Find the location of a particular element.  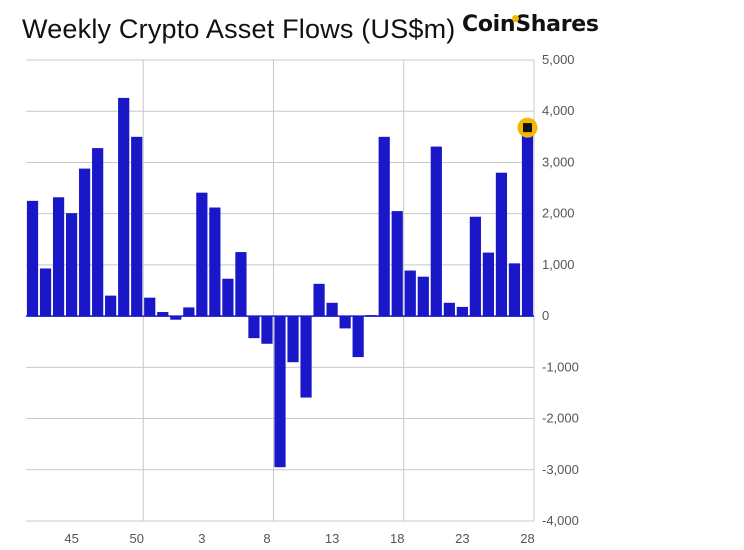

x-tick-label: 8 is located at coordinates (266, 538).